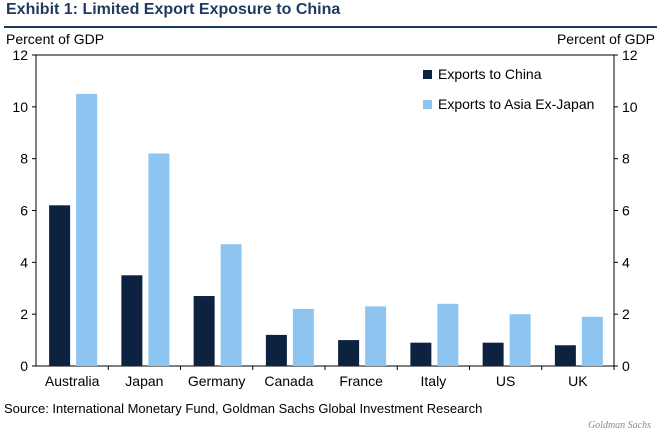  I want to click on legend: Exports to China Exports to Asia Ex-Japan, so click(508, 89).